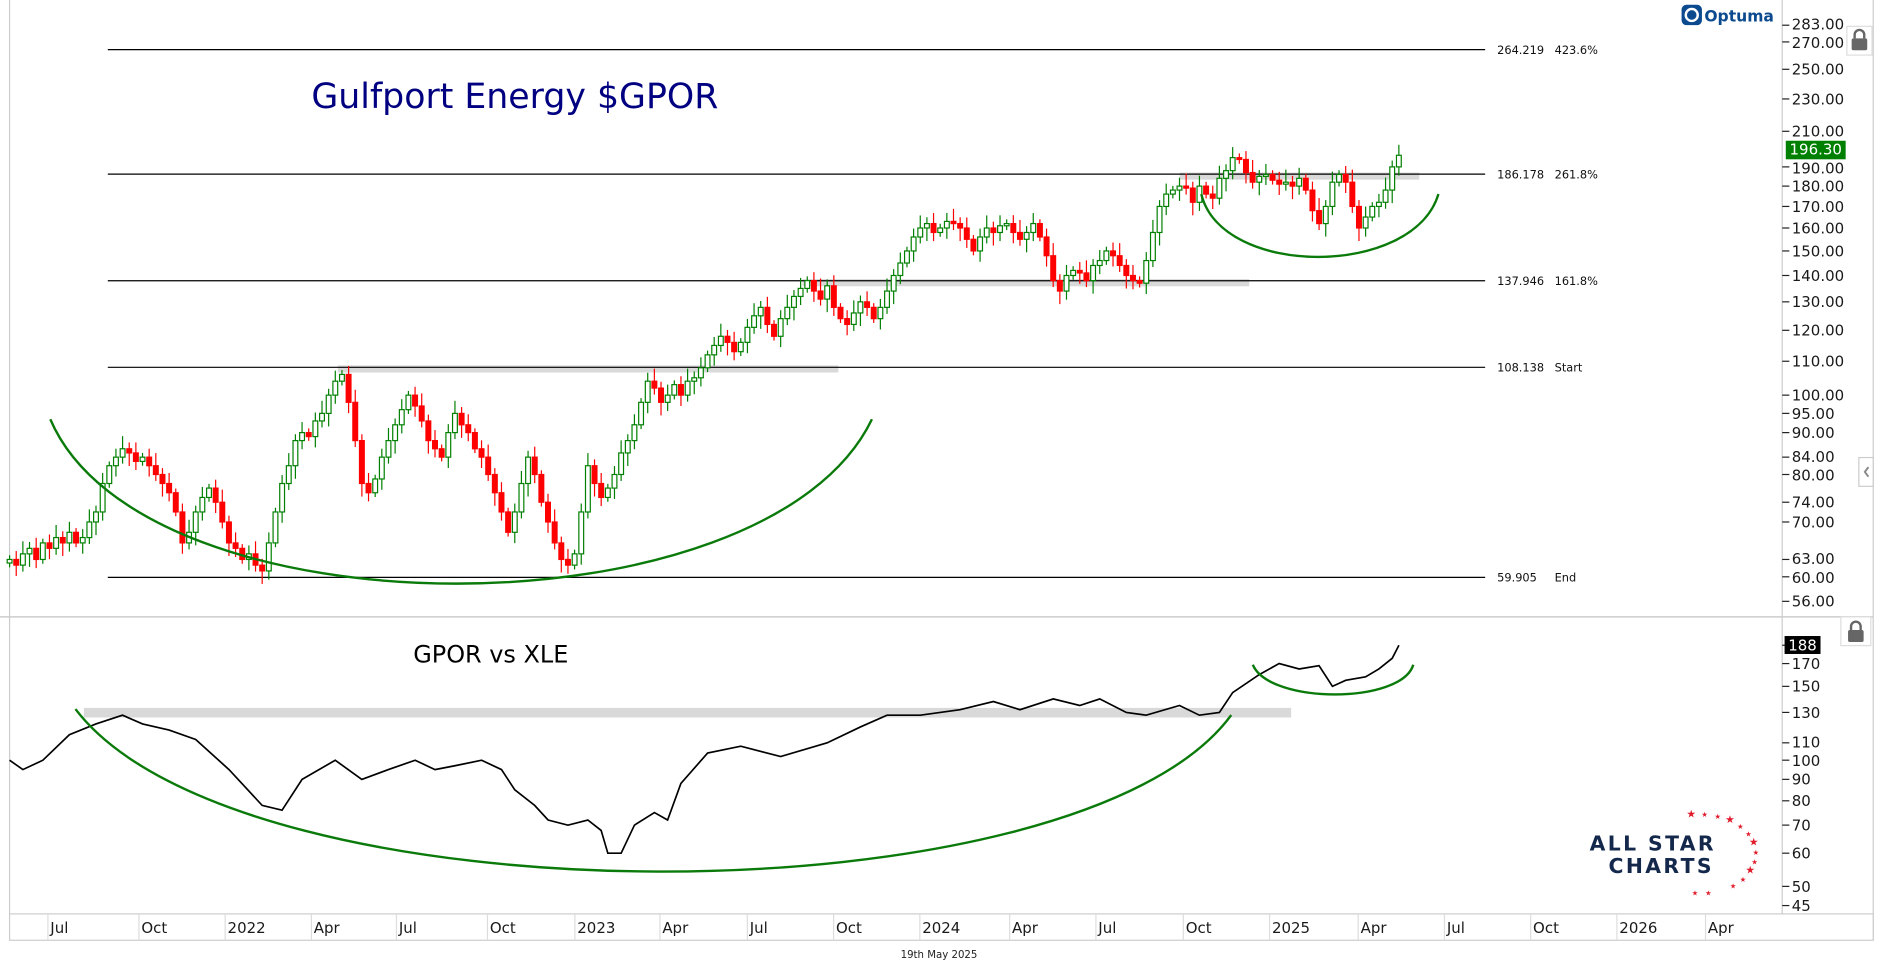 The height and width of the screenshot is (972, 1878). I want to click on optuma-logo: Optuma, so click(1727, 15).